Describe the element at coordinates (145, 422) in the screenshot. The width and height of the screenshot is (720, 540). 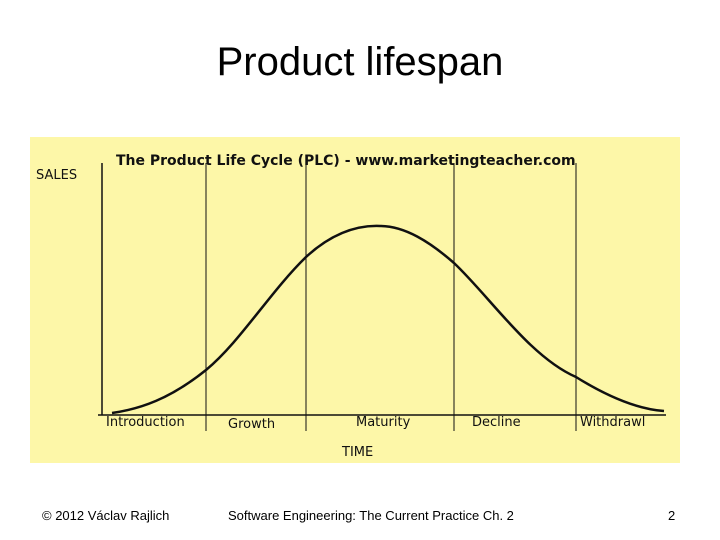
I see `stage-label-introduction: Introduction` at that location.